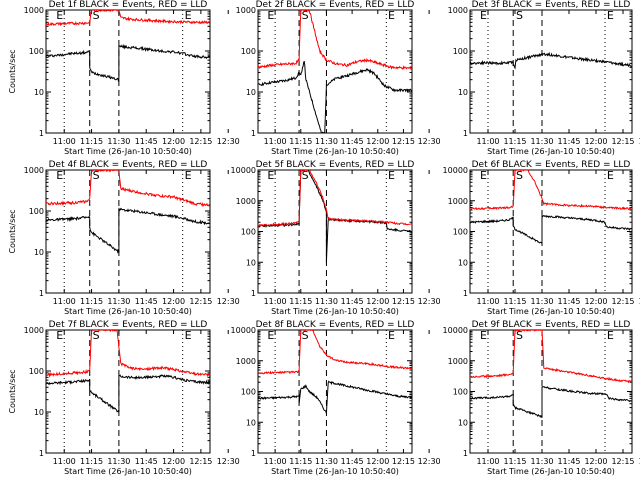  What do you see at coordinates (335, 5) in the screenshot?
I see `panel-title: Det 2f BLACK = Events, RED = LLD` at bounding box center [335, 5].